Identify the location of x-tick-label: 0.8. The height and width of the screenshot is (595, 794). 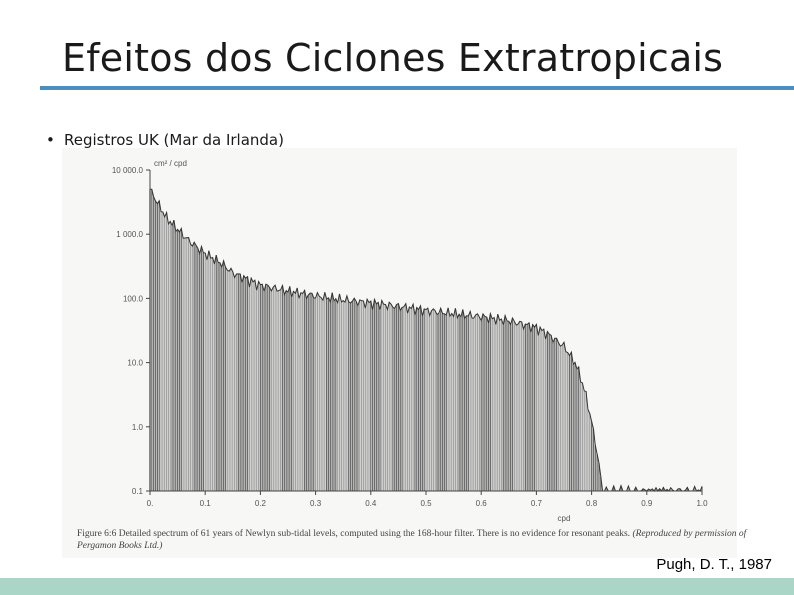
(592, 503).